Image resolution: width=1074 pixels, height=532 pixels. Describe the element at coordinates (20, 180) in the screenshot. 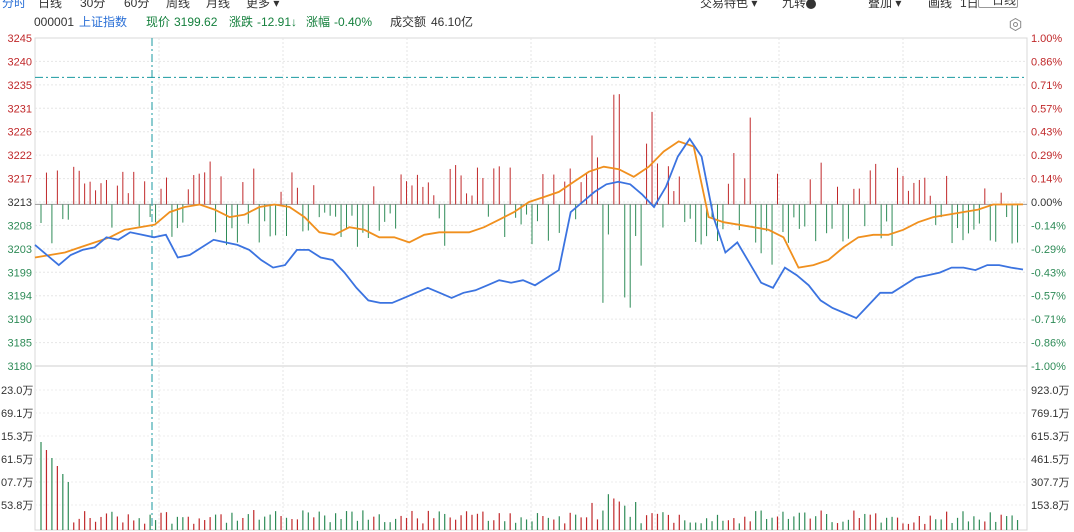

I see `price-tick: 3217` at that location.